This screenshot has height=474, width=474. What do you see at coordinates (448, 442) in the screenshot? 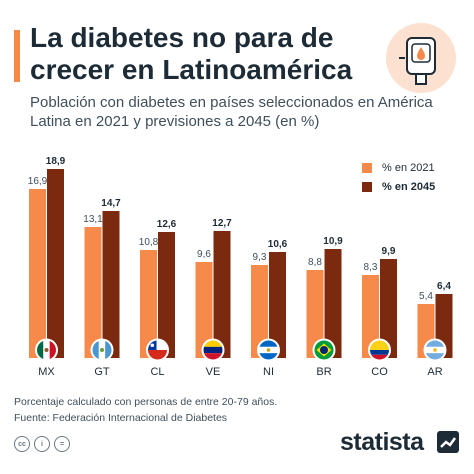
I see `statista-logo-mark-icon` at bounding box center [448, 442].